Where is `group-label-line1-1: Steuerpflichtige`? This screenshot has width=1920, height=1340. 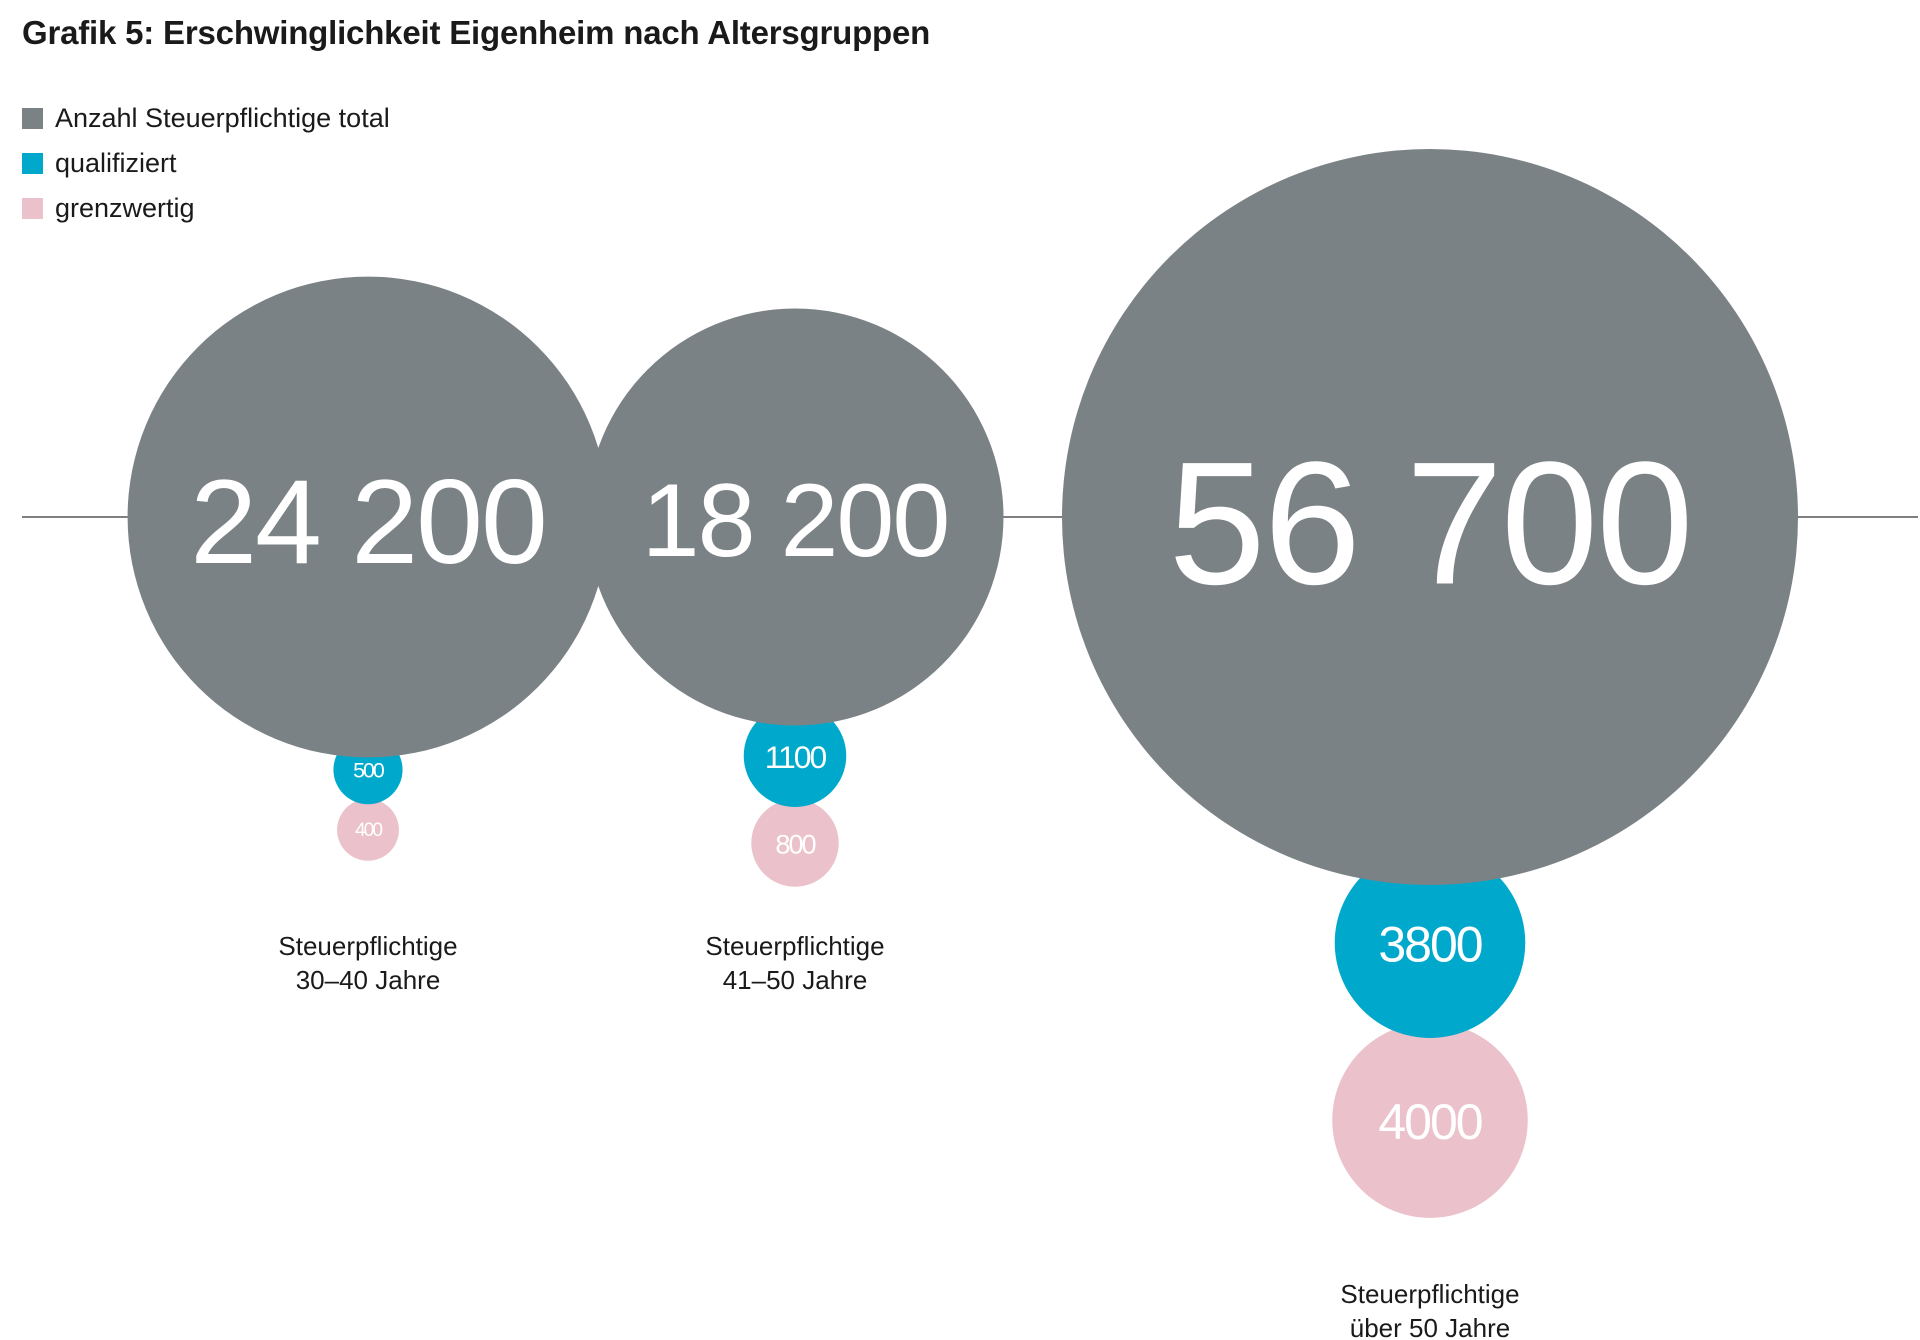
group-label-line1-1: Steuerpflichtige is located at coordinates (794, 946).